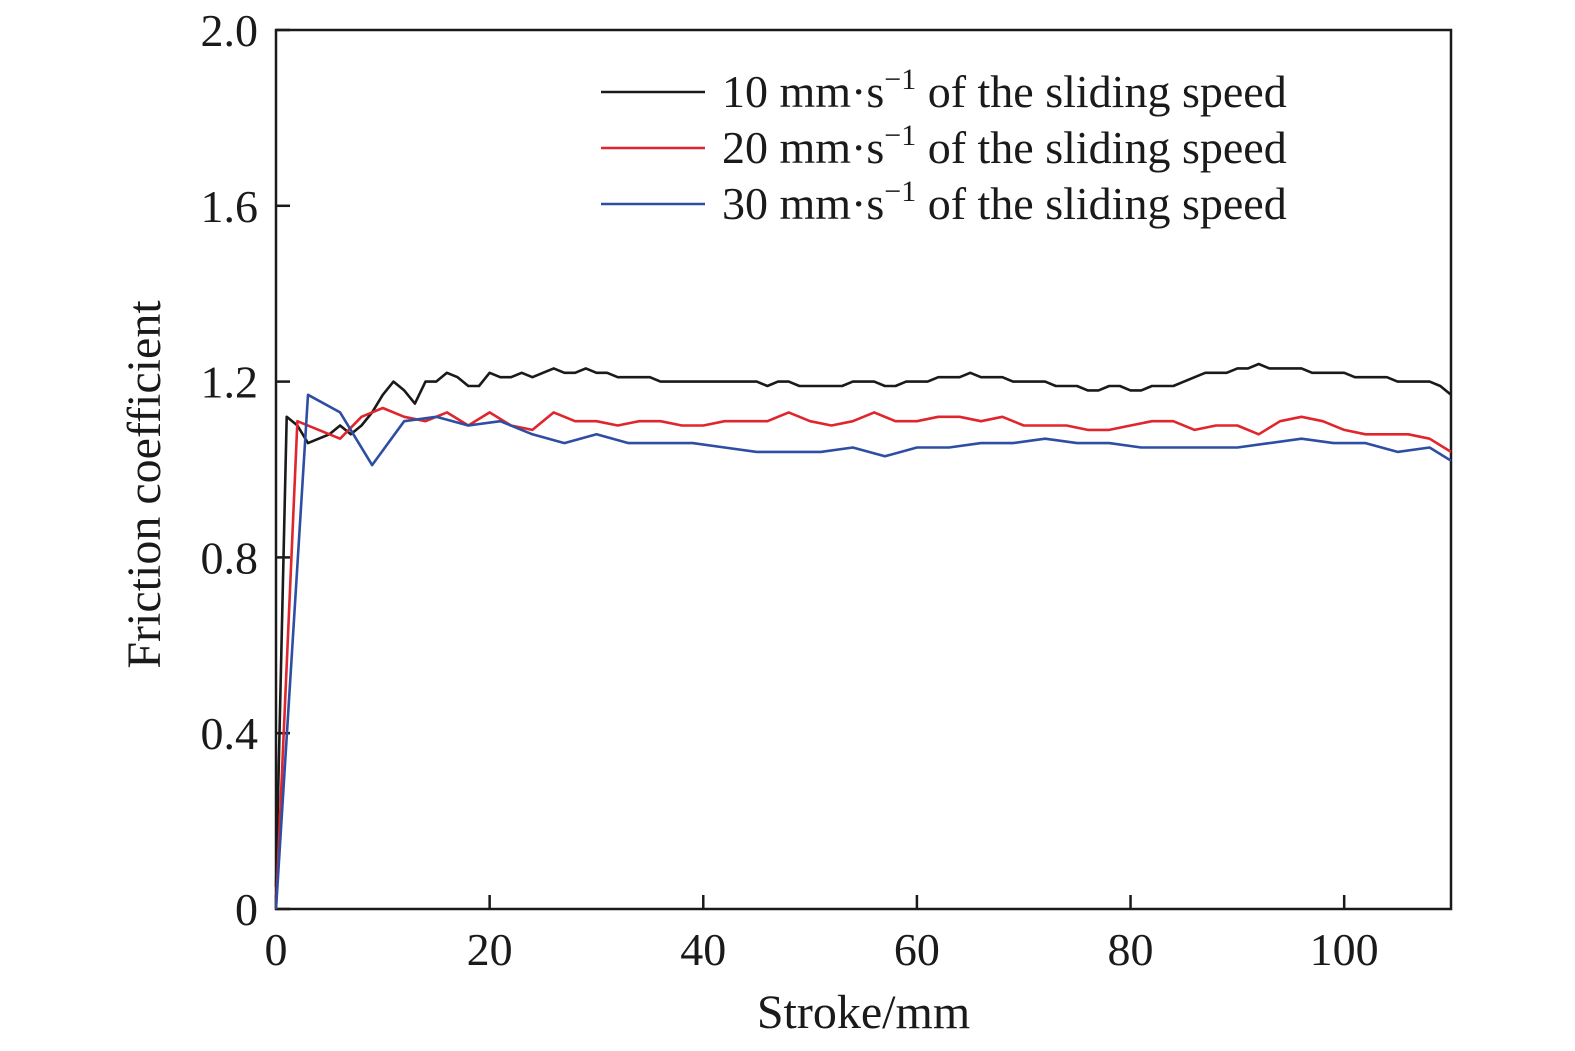  What do you see at coordinates (230, 557) in the screenshot?
I see `y-tick-label: 0.8` at bounding box center [230, 557].